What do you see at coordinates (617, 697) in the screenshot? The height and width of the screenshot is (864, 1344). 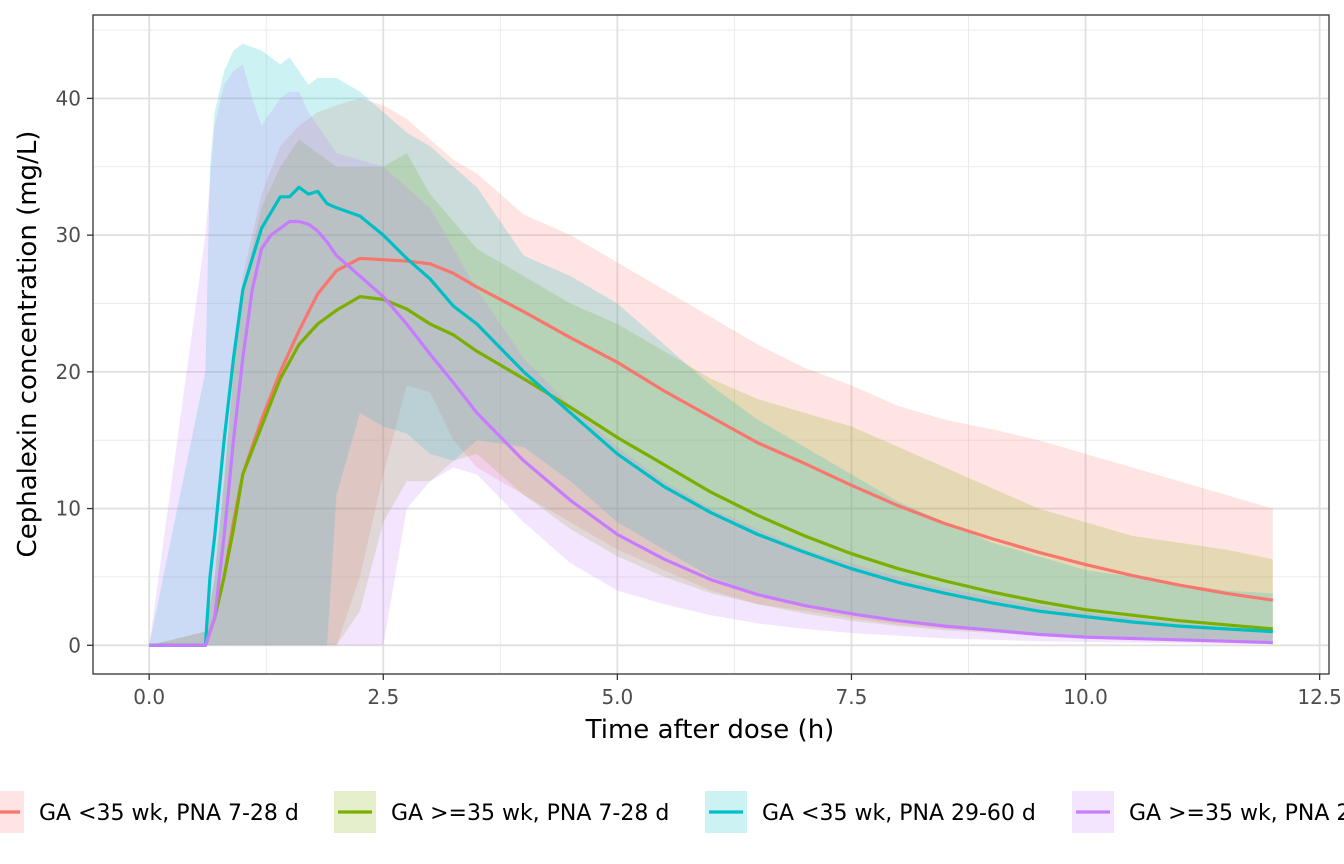 I see `x-tick-label: 5.0` at bounding box center [617, 697].